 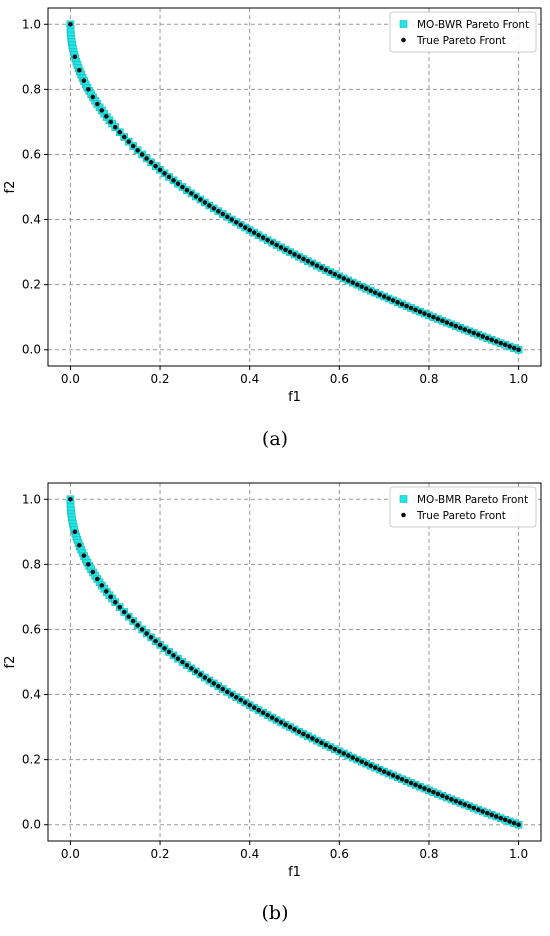 What do you see at coordinates (472, 500) in the screenshot?
I see `legend-label: MO-BMR Pareto Front` at bounding box center [472, 500].